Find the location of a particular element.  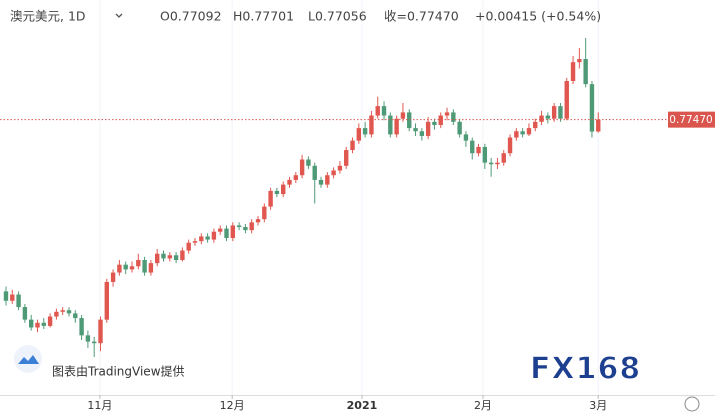

credit: 图表由TradingView提供 is located at coordinates (118, 371).